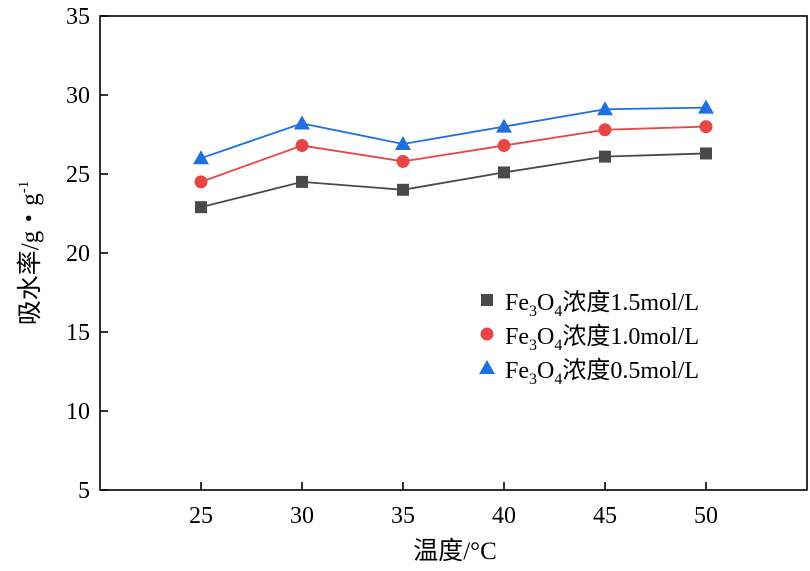 The width and height of the screenshot is (810, 571). What do you see at coordinates (533, 345) in the screenshot?
I see `legend-label-1-part-1: 3` at bounding box center [533, 345].